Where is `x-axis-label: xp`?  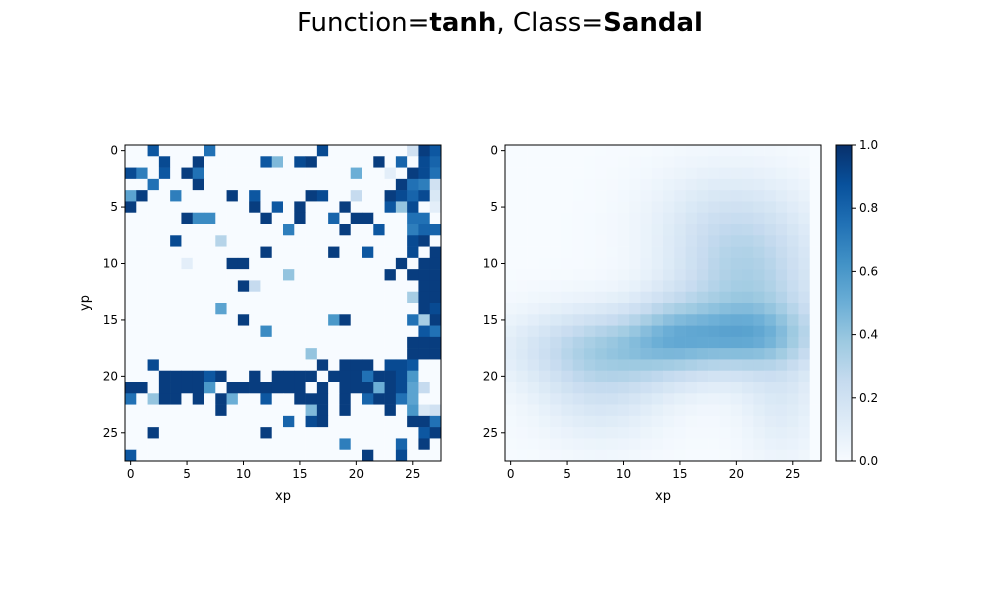 x-axis-label: xp is located at coordinates (283, 496).